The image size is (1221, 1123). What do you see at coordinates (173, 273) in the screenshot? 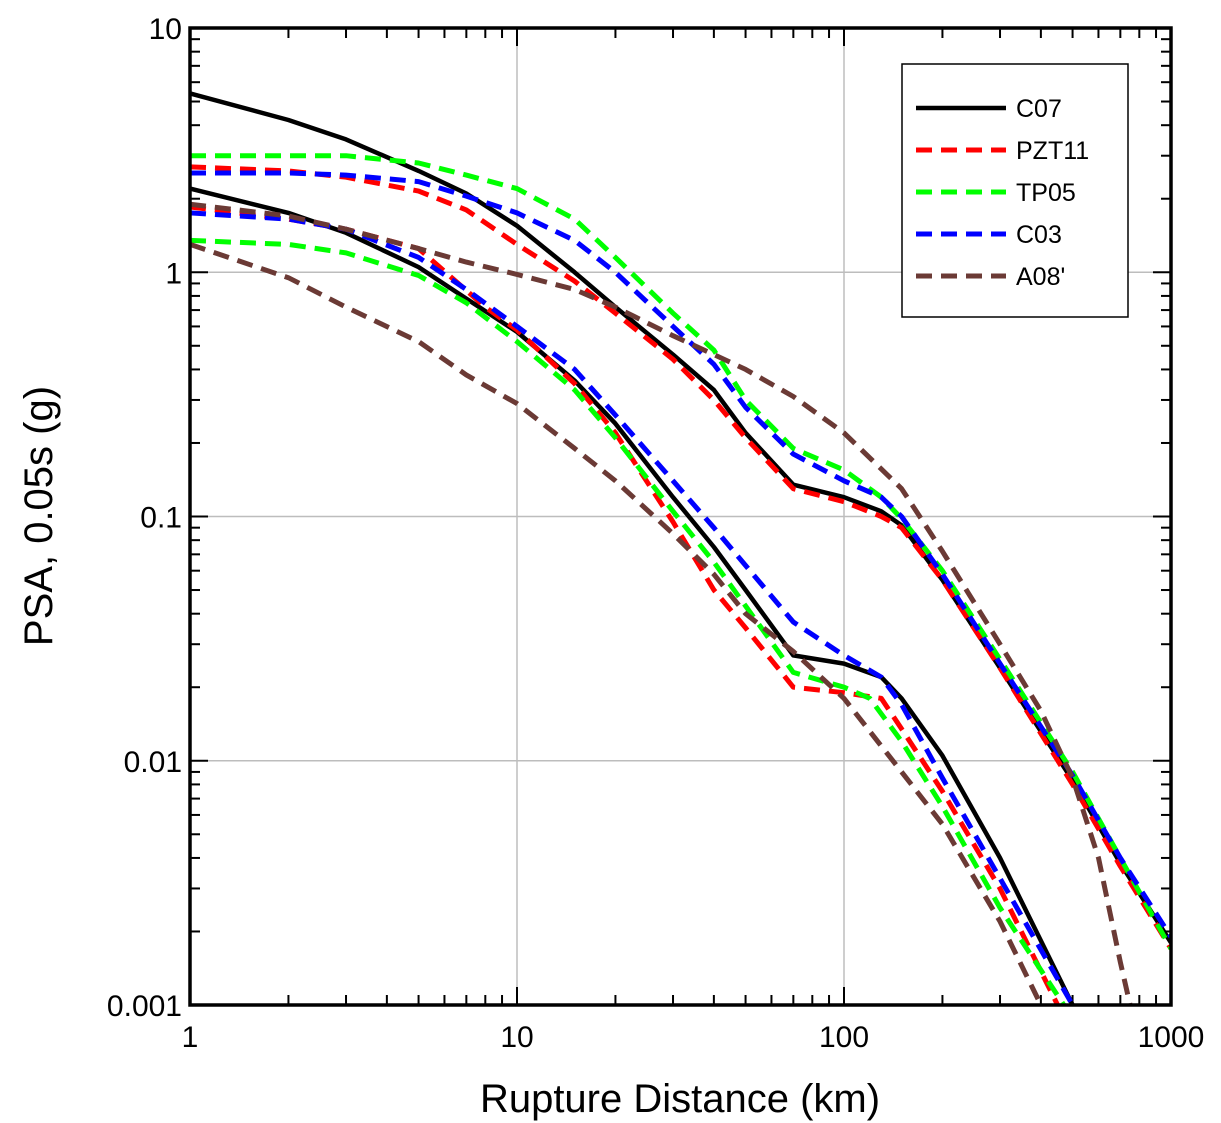
I see `y-tick-label: 1` at bounding box center [173, 273].